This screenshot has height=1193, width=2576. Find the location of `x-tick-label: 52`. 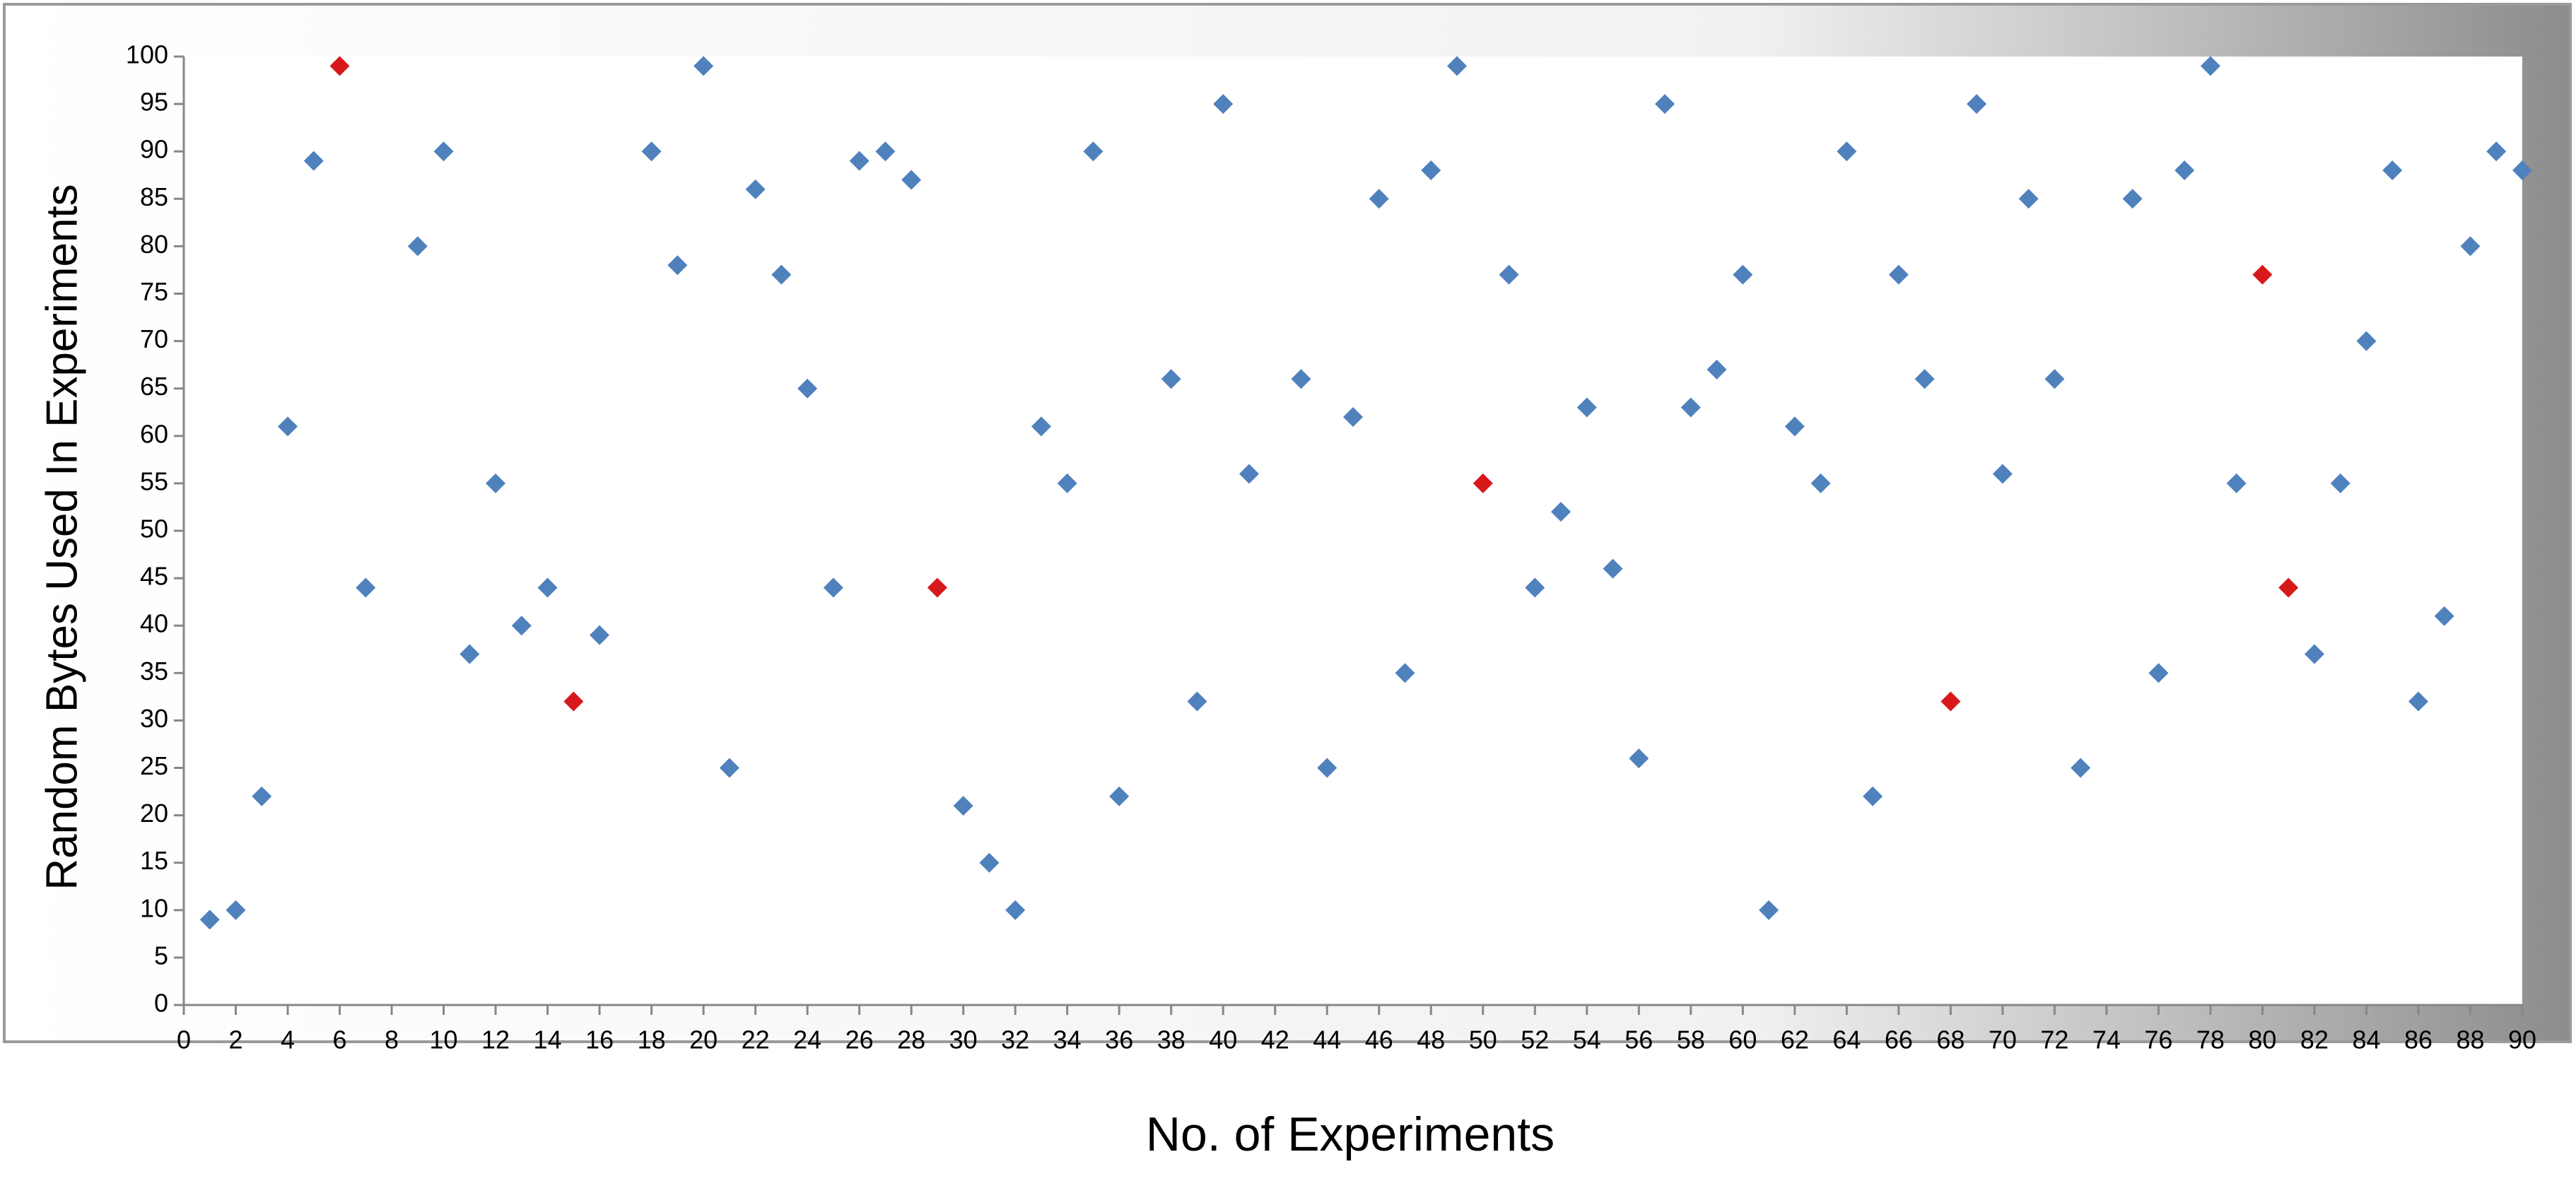

x-tick-label: 52 is located at coordinates (1535, 1039).